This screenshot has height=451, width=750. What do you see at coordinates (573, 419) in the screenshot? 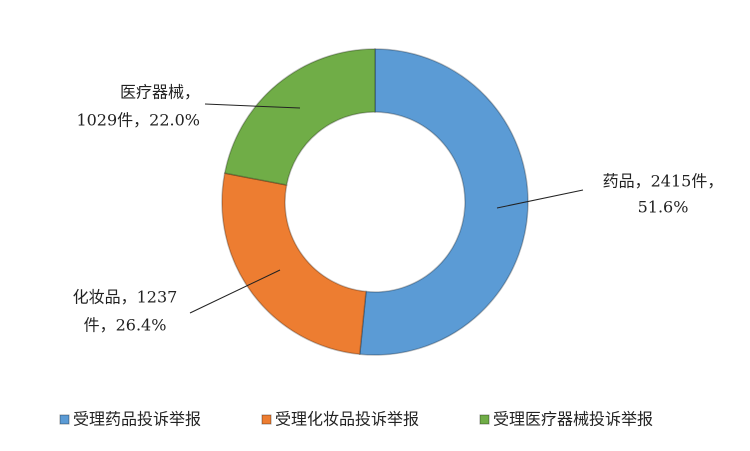
I see `legend-label: 受理医疗器械投诉举报` at bounding box center [573, 419].